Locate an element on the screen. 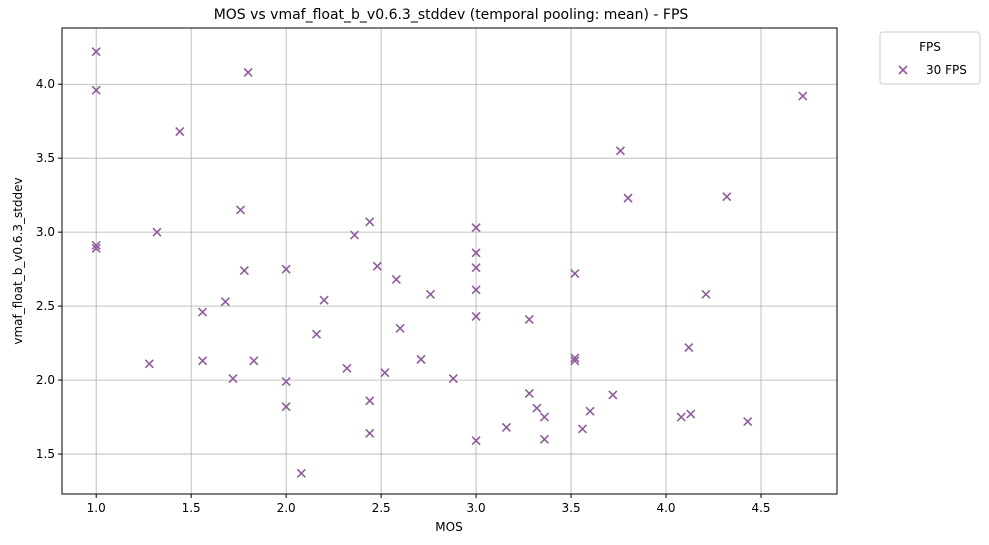 The height and width of the screenshot is (545, 989). y-tick-label: 3.5 is located at coordinates (45, 158).